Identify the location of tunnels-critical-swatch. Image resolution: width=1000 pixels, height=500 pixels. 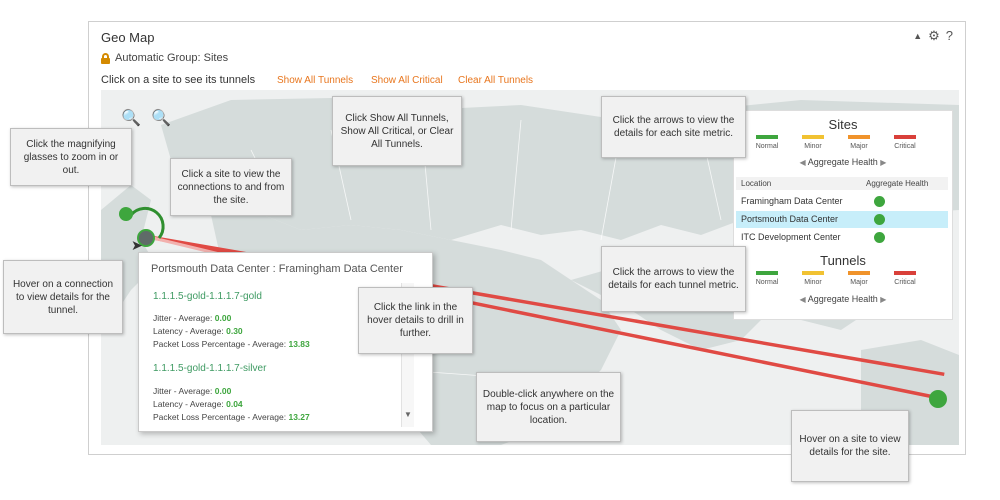
(905, 273).